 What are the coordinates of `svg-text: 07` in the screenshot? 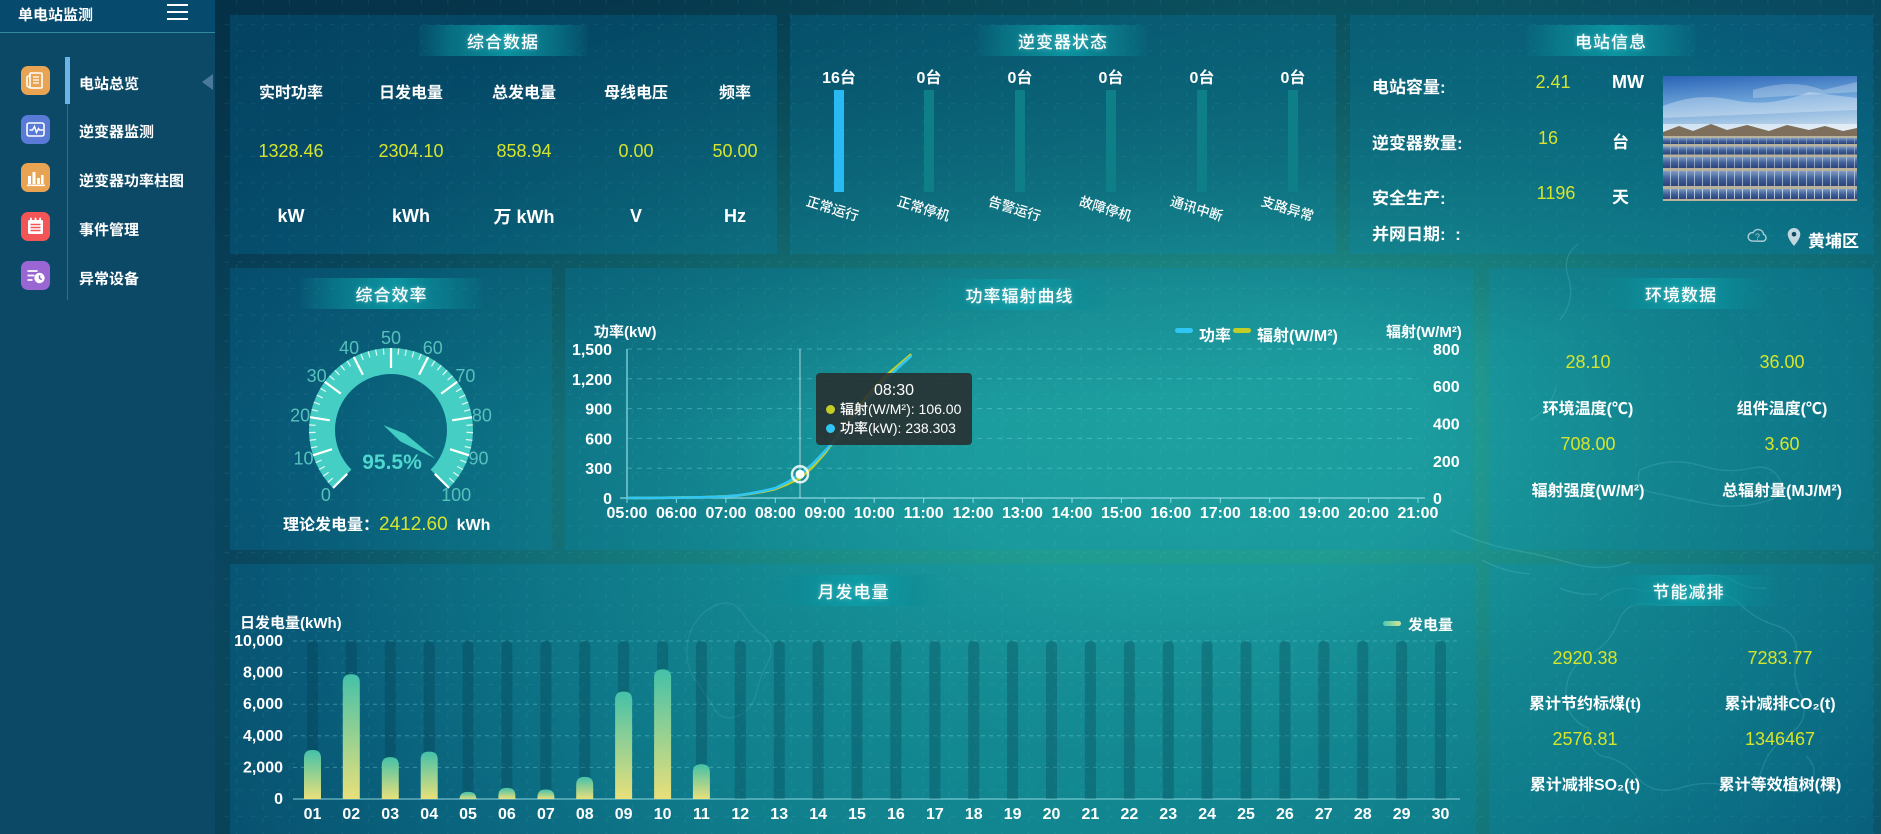 It's located at (546, 814).